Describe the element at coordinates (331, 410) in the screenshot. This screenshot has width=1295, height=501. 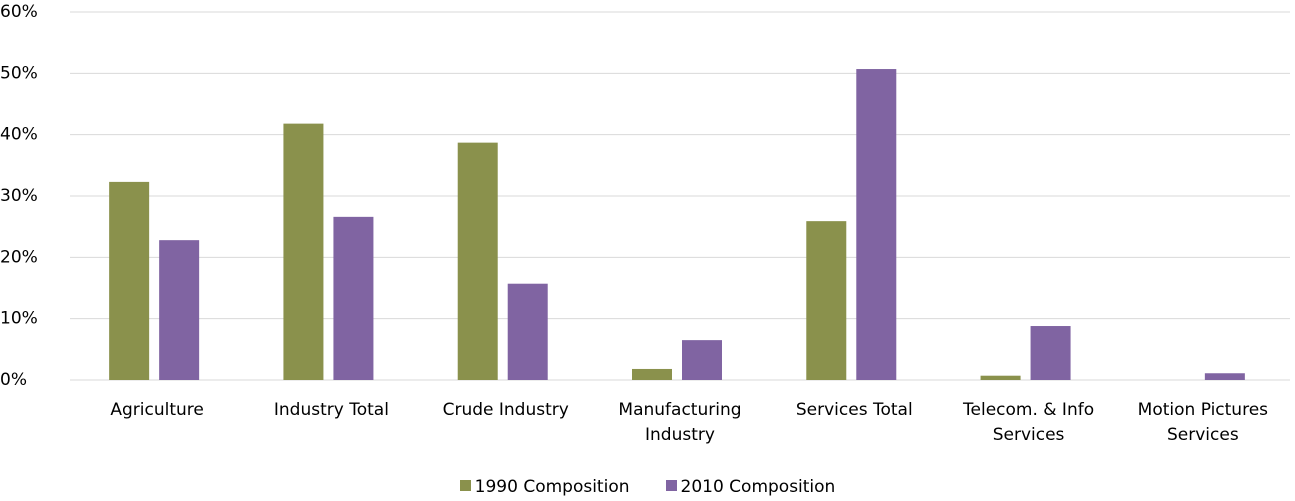
I see `x-tick-label: Industry Total` at that location.